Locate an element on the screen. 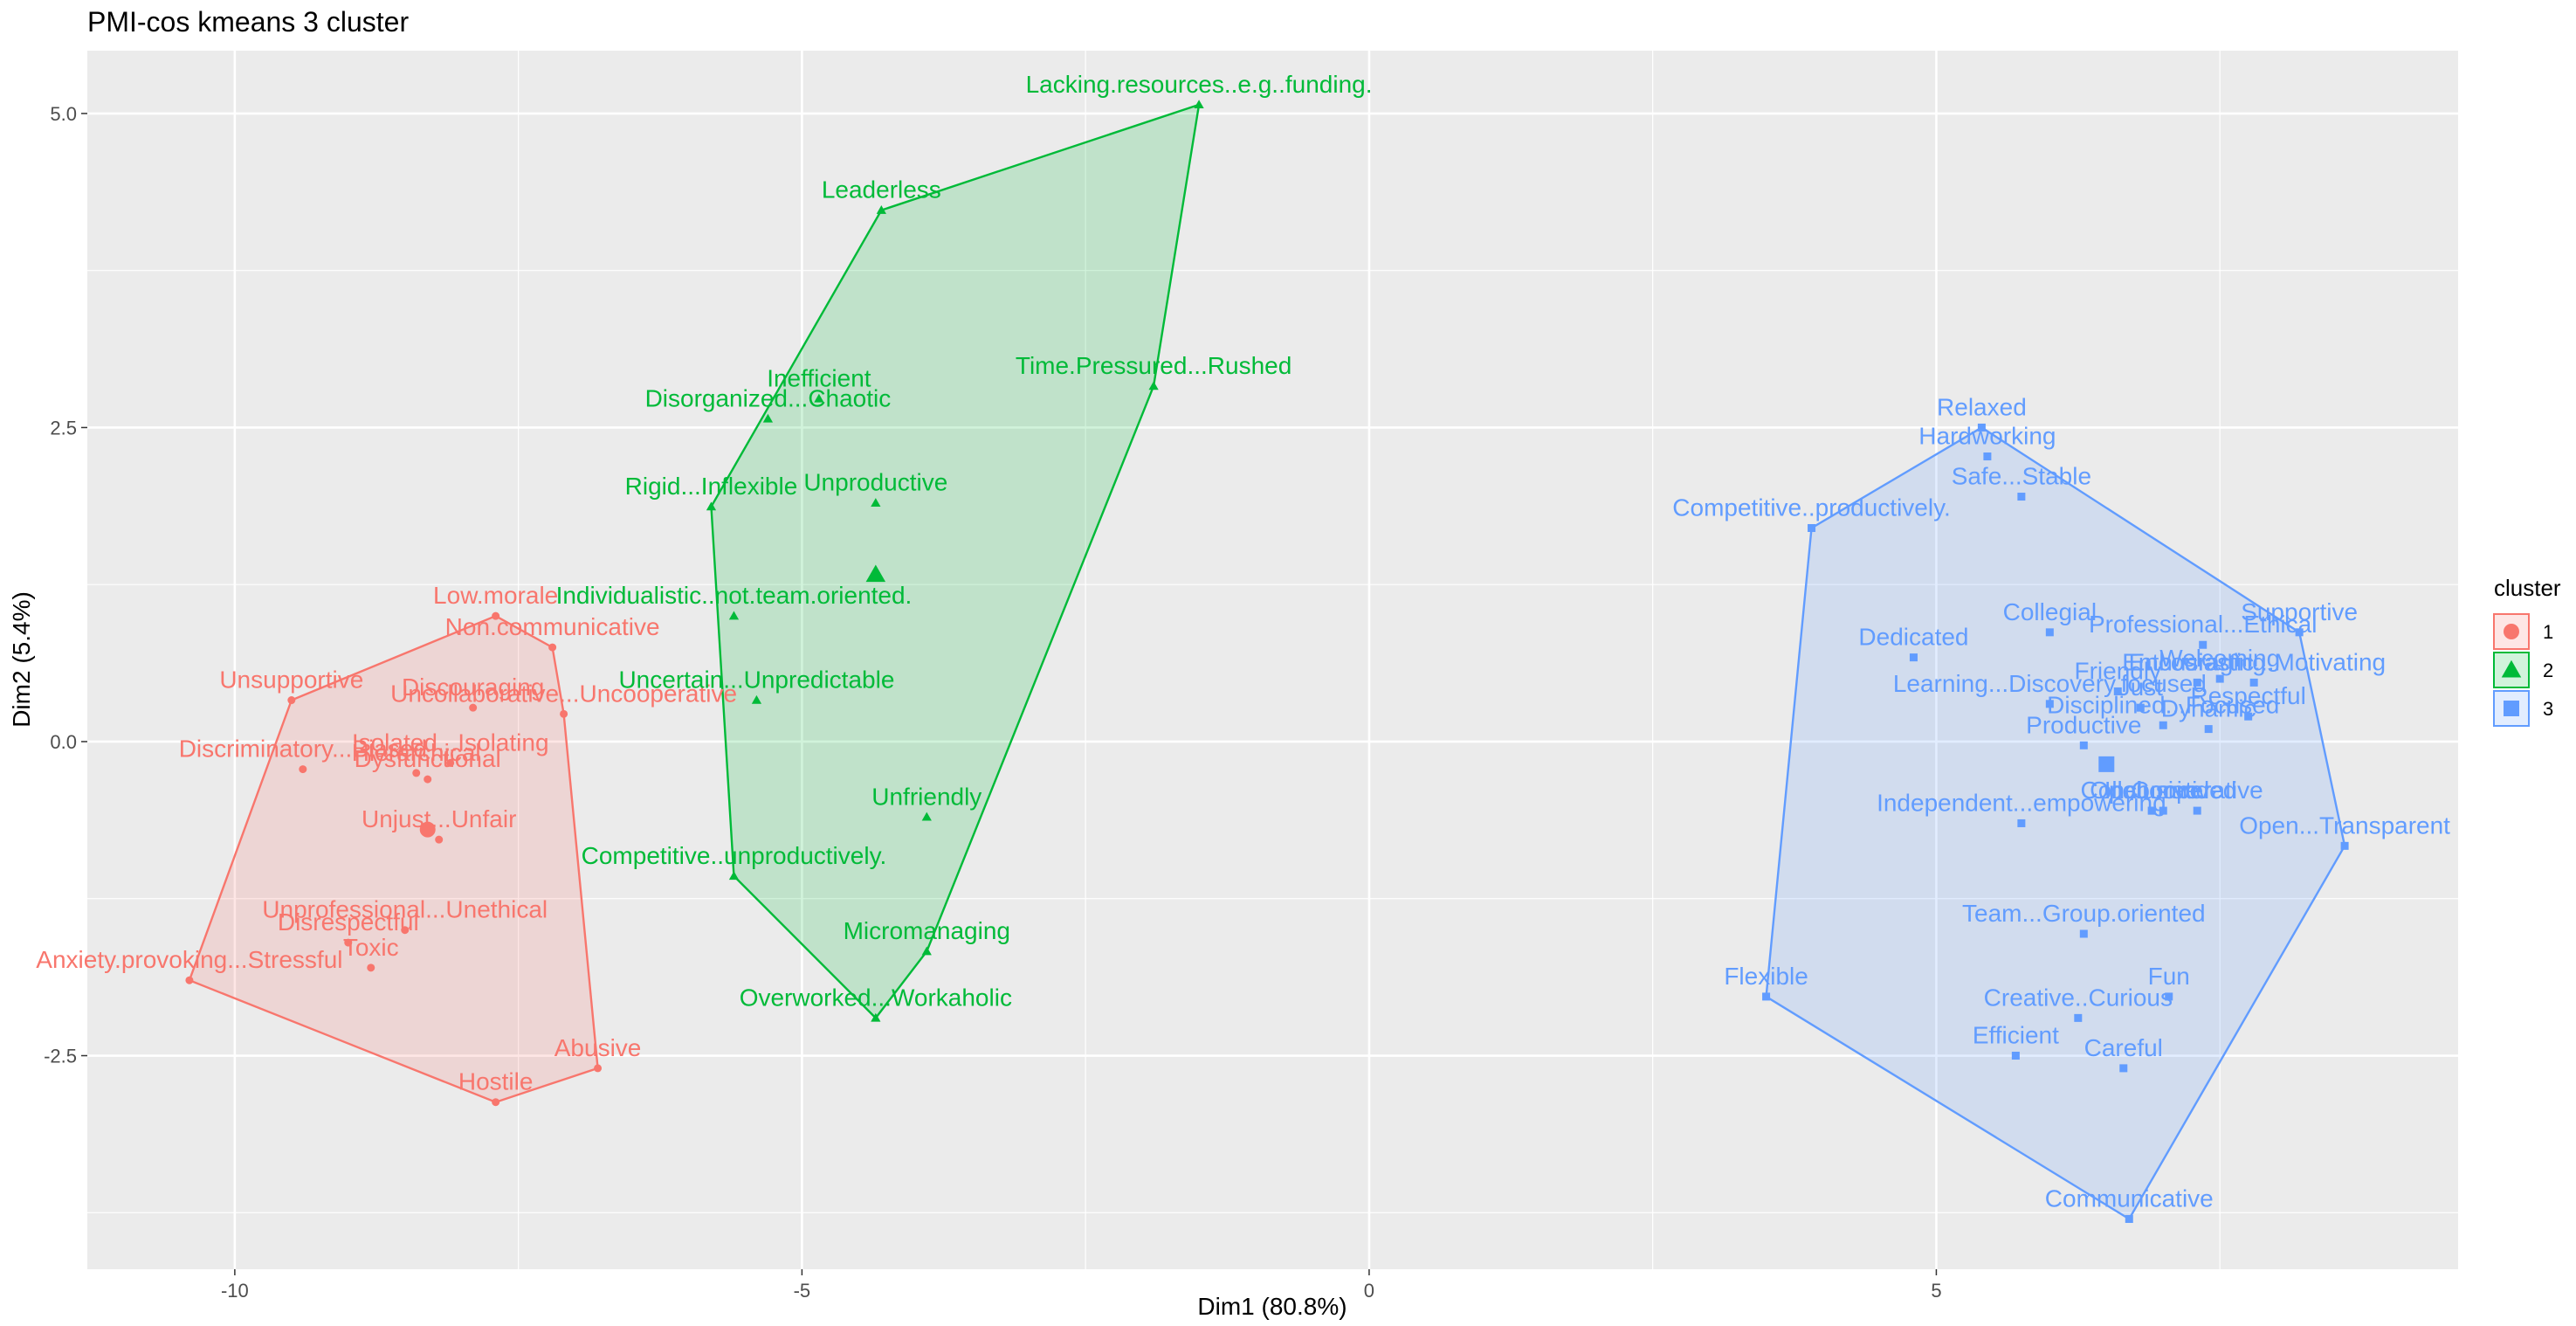 The height and width of the screenshot is (1326, 2576). cluster-1-hull is located at coordinates (393, 859).